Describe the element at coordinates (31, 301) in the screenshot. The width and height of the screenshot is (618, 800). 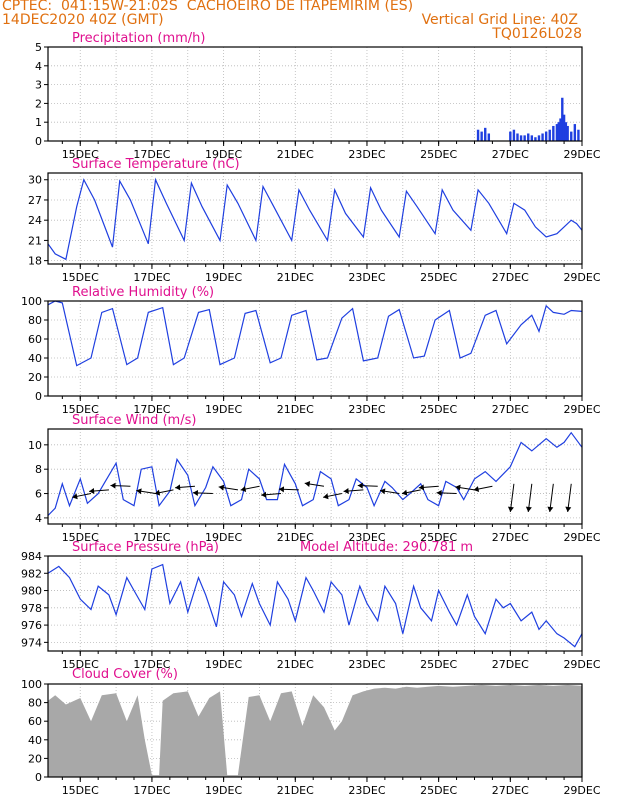
I see `y-tick-label: 100` at that location.